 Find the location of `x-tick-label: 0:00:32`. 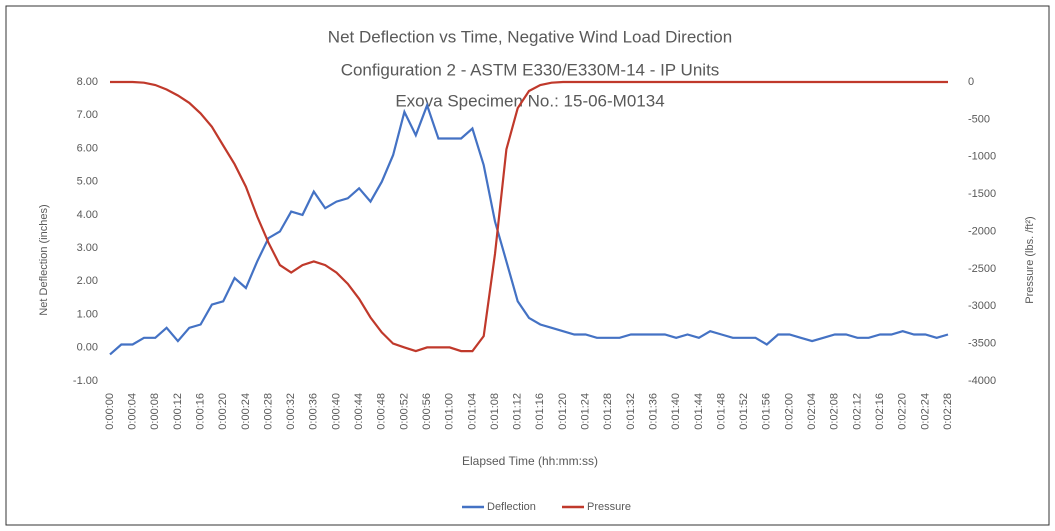

x-tick-label: 0:00:32 is located at coordinates (291, 411).